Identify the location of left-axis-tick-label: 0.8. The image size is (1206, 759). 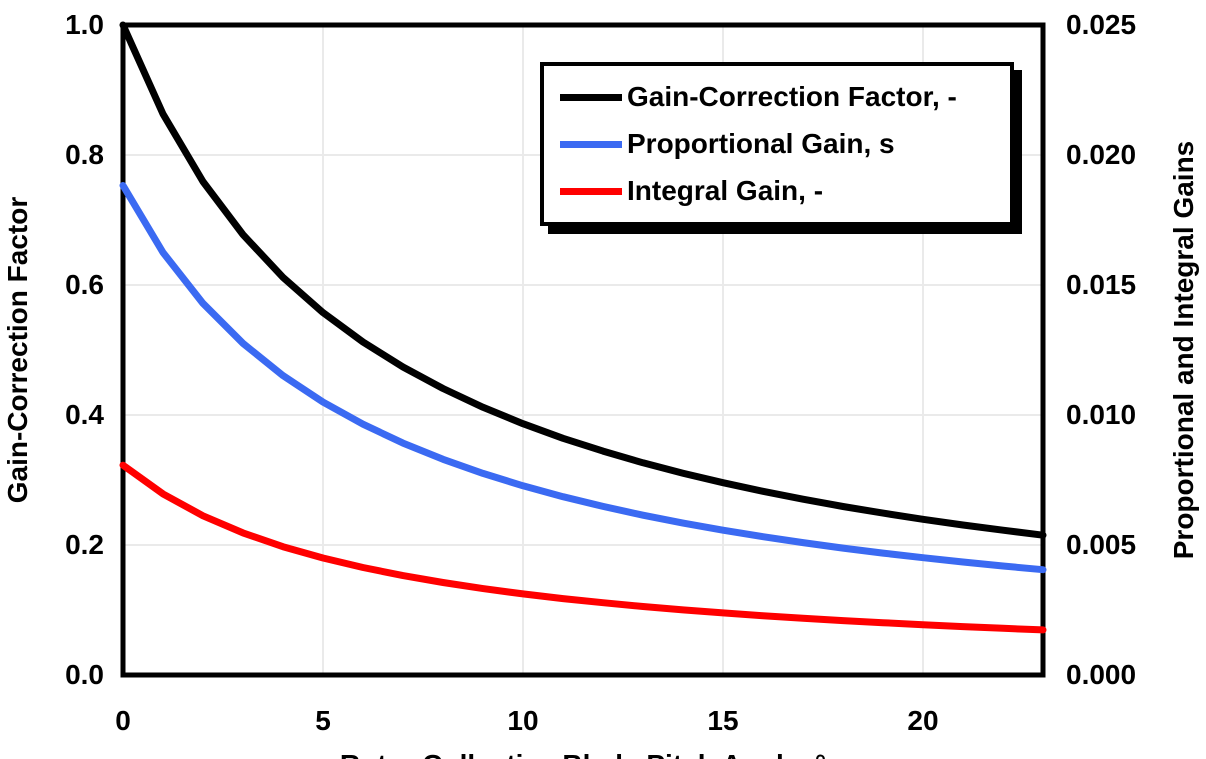
(84, 154).